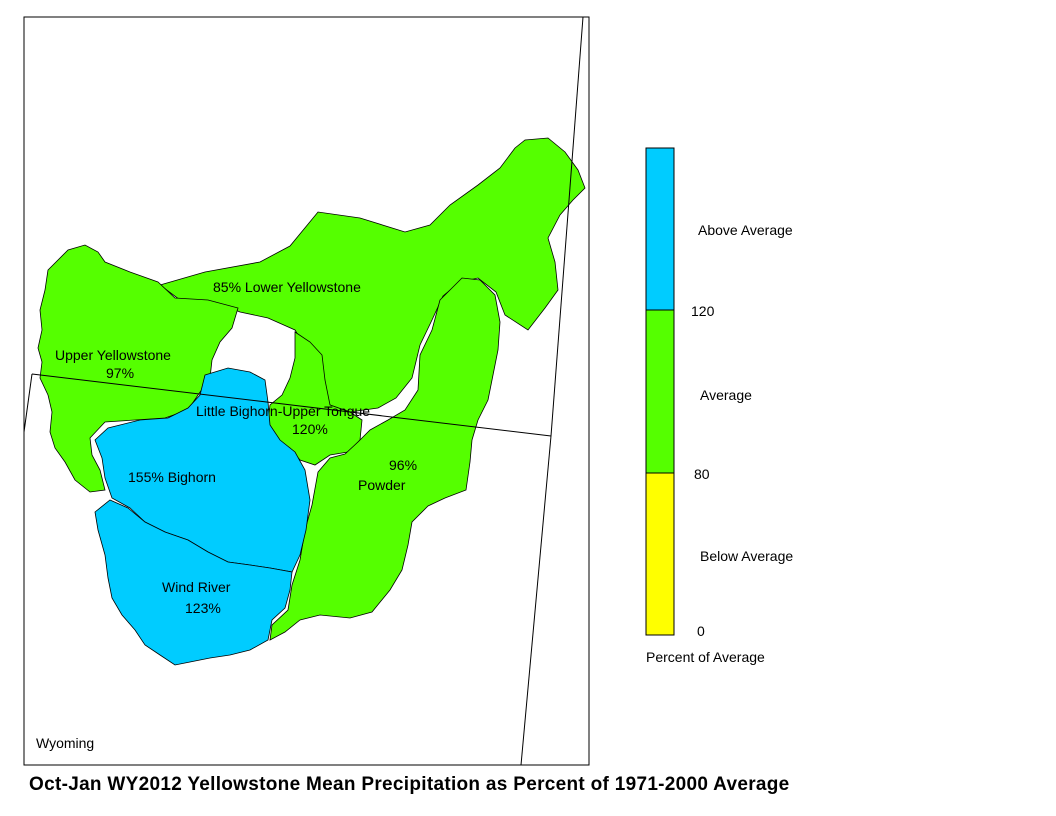 This screenshot has height=816, width=1056. I want to click on legend-swatch-above, so click(660, 229).